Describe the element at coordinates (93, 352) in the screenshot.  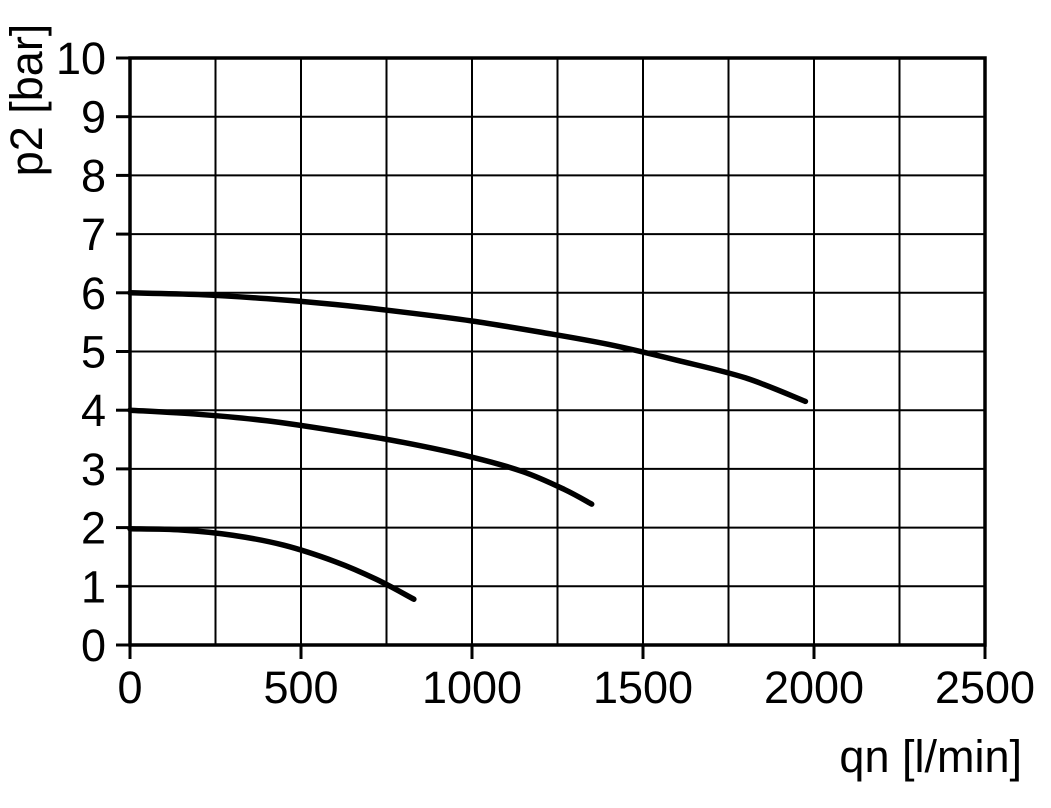
I see `y-tick-label: 5` at that location.